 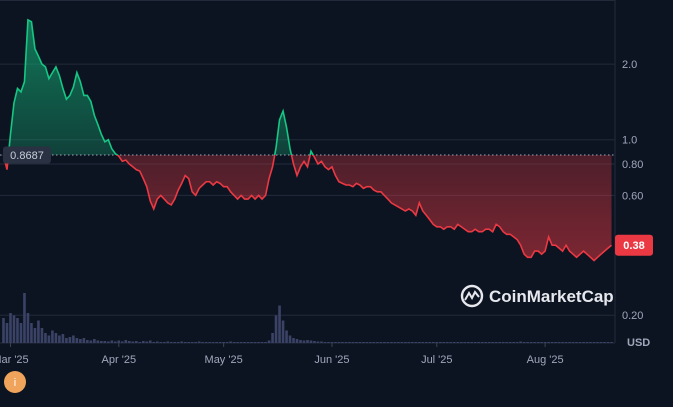 What do you see at coordinates (629, 65) in the screenshot?
I see `y-tick-label: 2.0` at bounding box center [629, 65].